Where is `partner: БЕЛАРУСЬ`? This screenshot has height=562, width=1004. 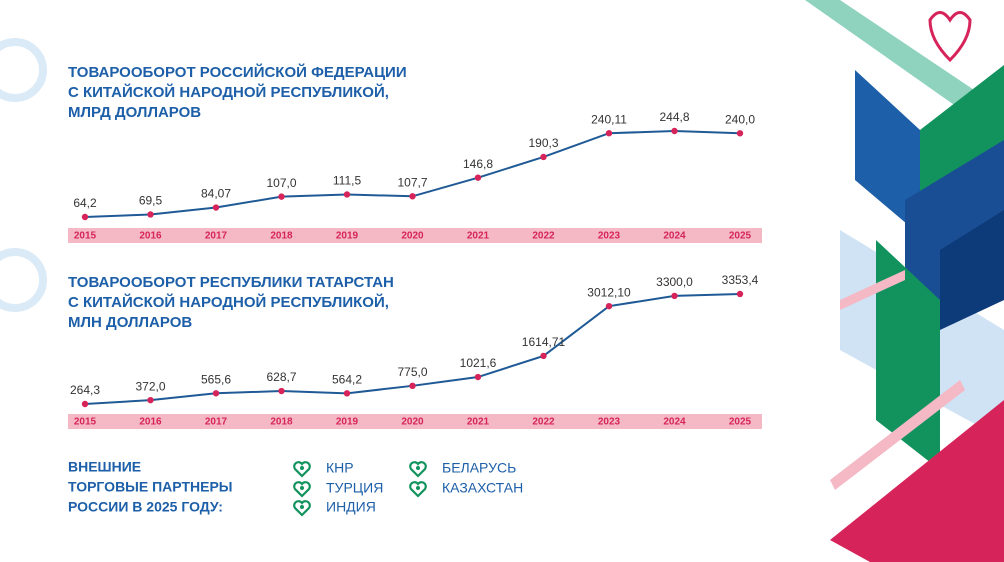 partner: БЕЛАРУСЬ is located at coordinates (479, 468).